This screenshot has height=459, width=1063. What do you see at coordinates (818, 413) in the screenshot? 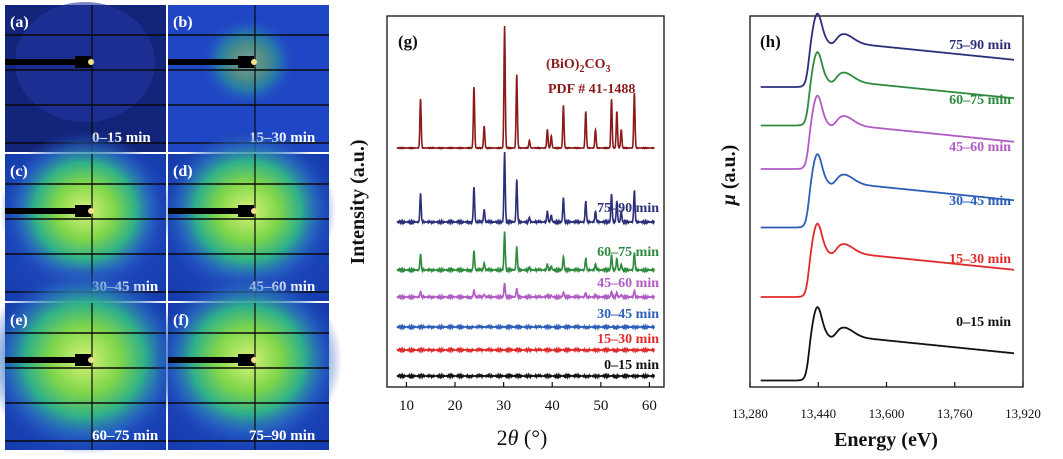
I see `xas-x-tick-label: 13,440` at bounding box center [818, 413].